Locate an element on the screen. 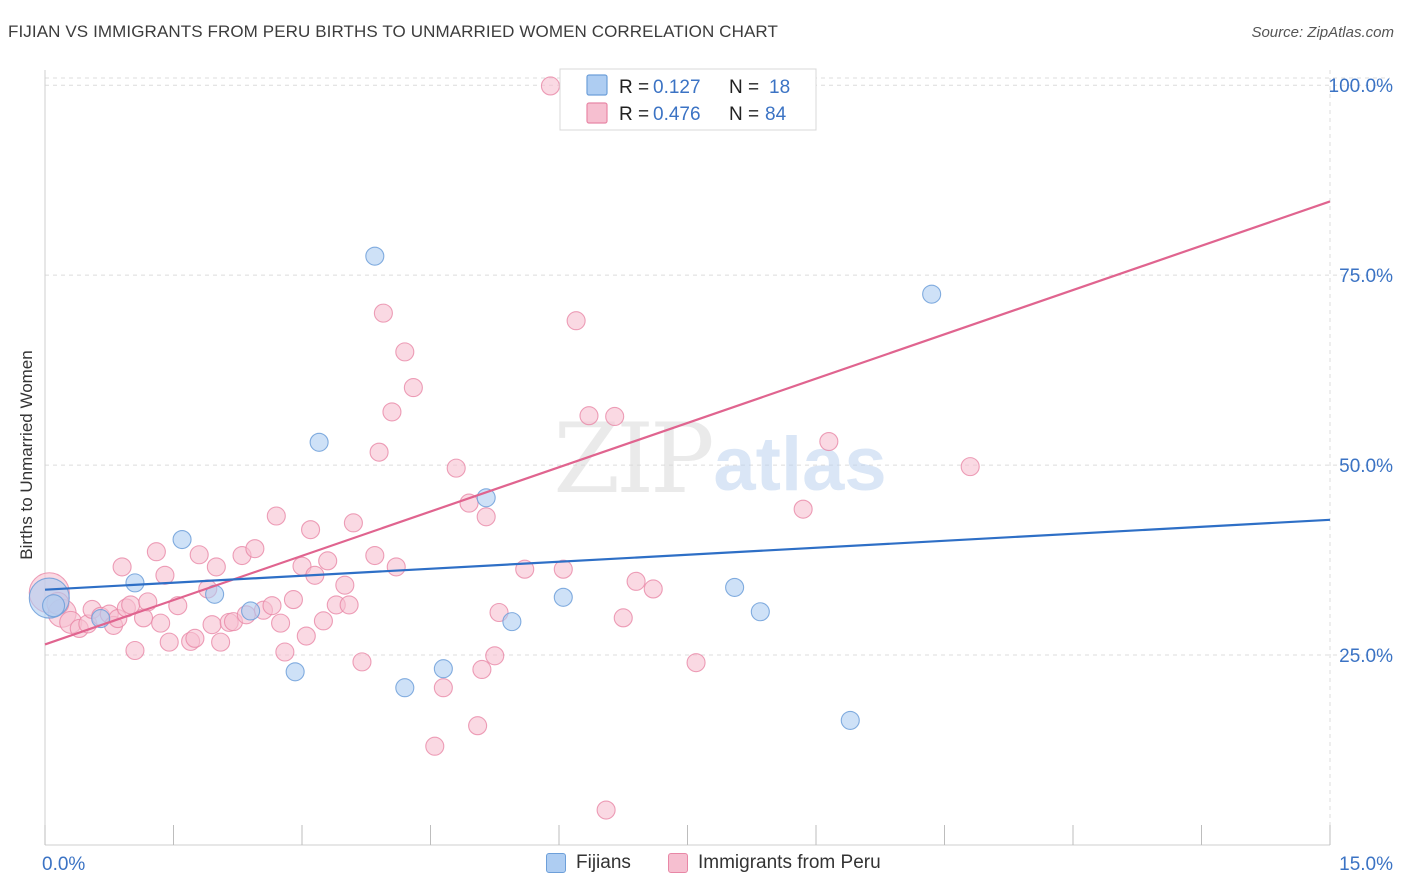 This screenshot has width=1406, height=892. chart-source: Source: ZipAtlas.com is located at coordinates (1322, 32).